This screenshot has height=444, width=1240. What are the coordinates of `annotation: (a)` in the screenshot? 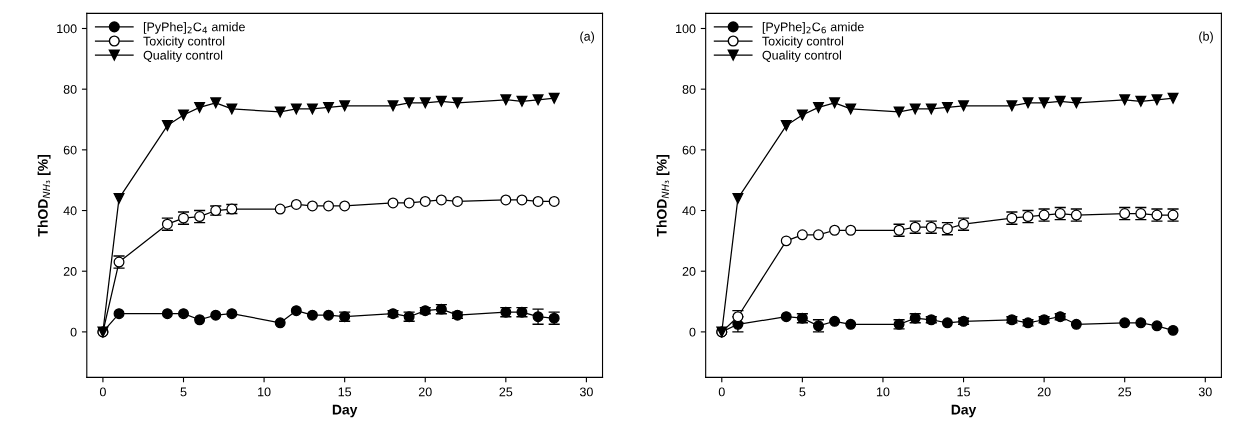 It's located at (587, 37).